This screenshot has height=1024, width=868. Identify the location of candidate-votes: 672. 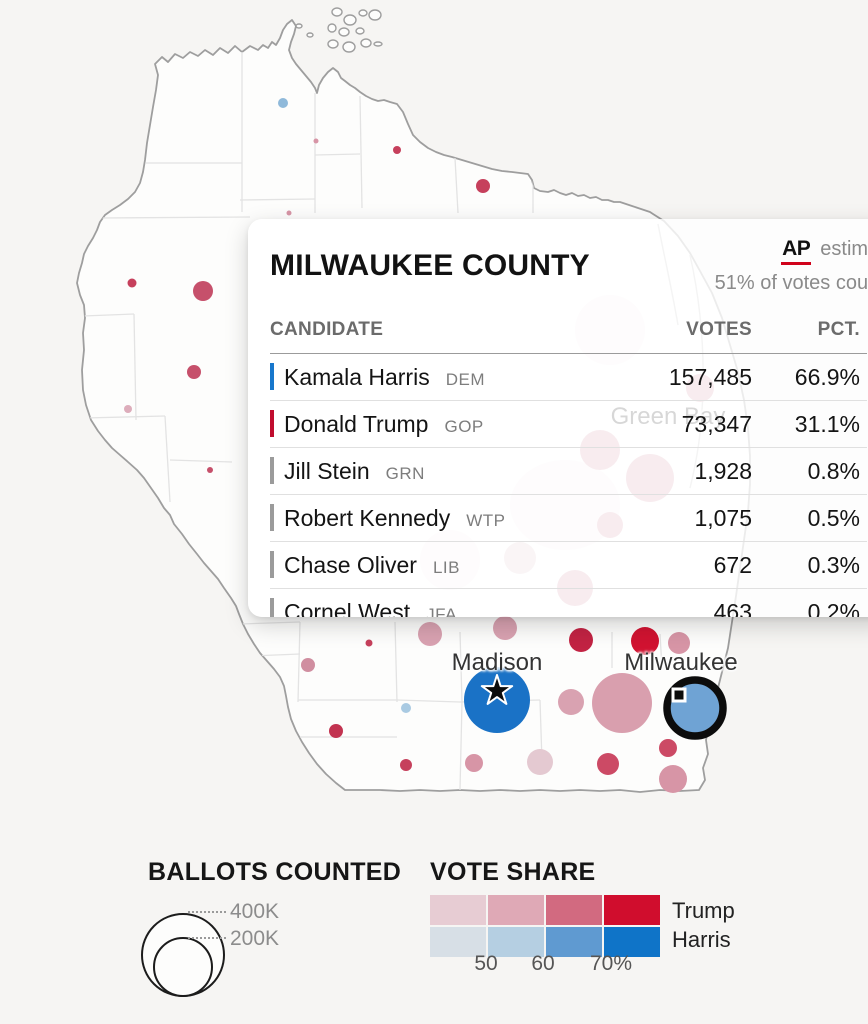
(732, 565).